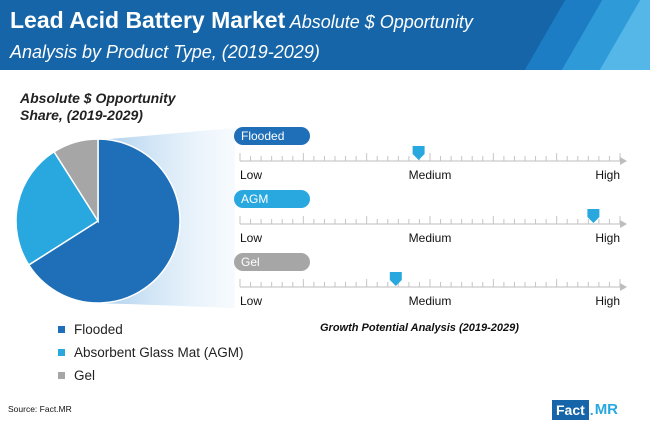 The height and width of the screenshot is (431, 650). Describe the element at coordinates (418, 153) in the screenshot. I see `growth-marker-flooded` at that location.